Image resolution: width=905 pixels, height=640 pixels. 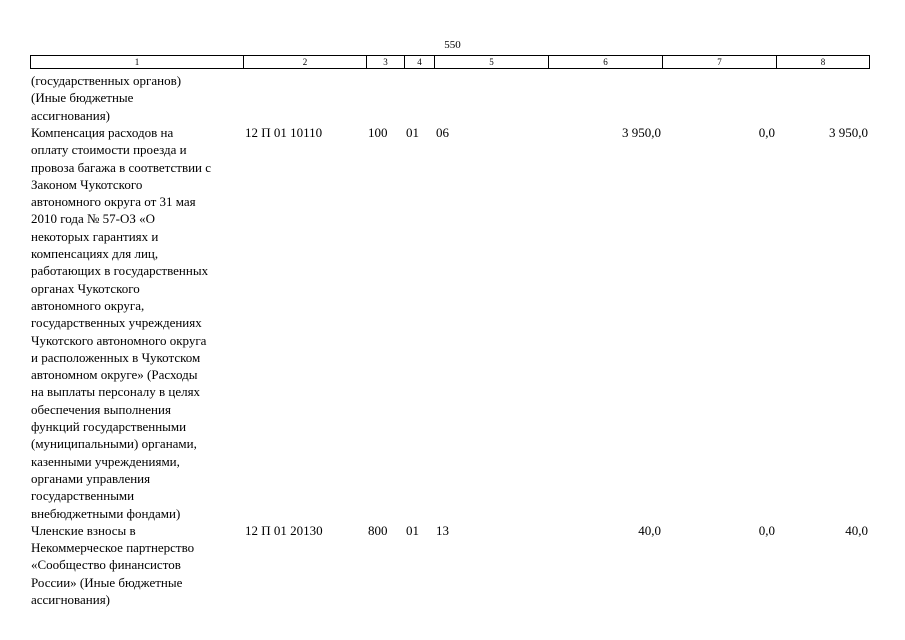 I want to click on cell-text: работающих в государственных, so click(x=120, y=271).